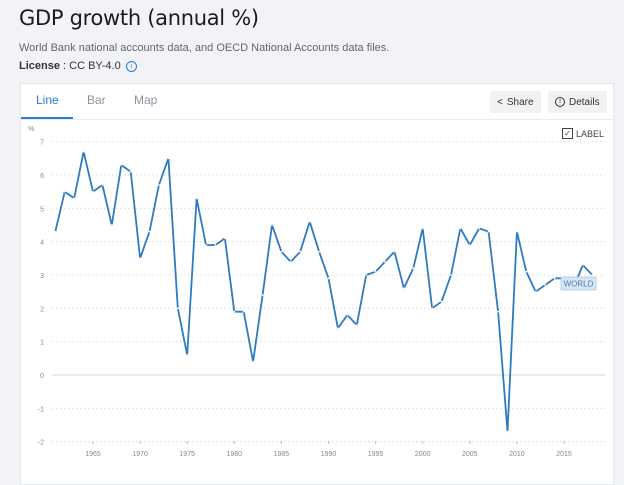 The height and width of the screenshot is (485, 624). I want to click on y-tick-label: 6, so click(42, 176).